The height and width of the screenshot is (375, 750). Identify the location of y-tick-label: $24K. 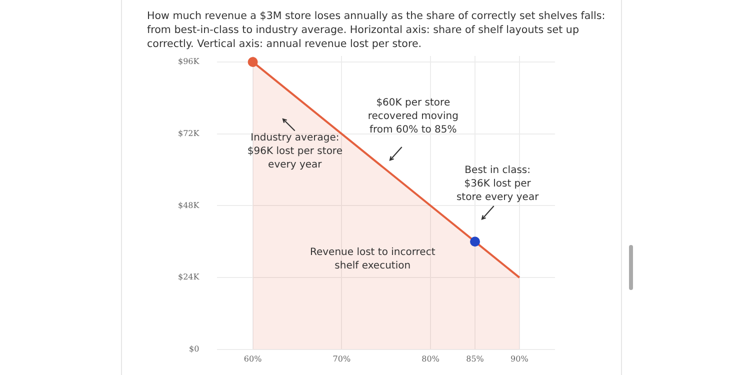
(189, 277).